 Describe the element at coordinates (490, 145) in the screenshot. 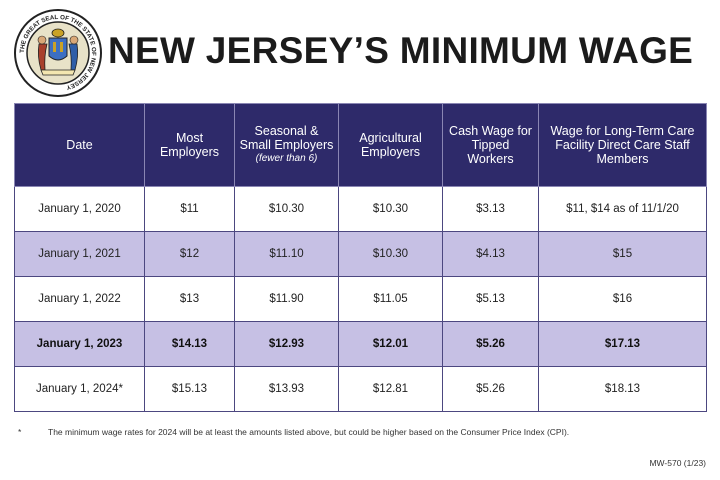

I see `column-header-tipped-workers: Cash Wage for Tipped Workers` at that location.